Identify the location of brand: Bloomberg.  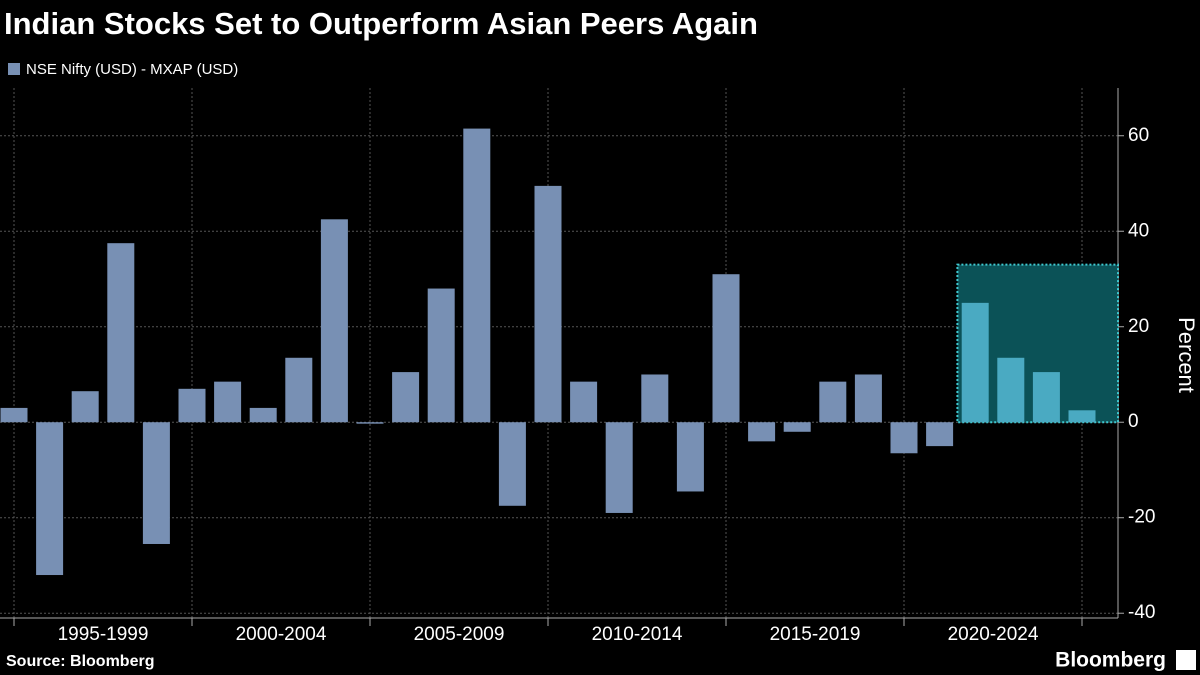
(1110, 660).